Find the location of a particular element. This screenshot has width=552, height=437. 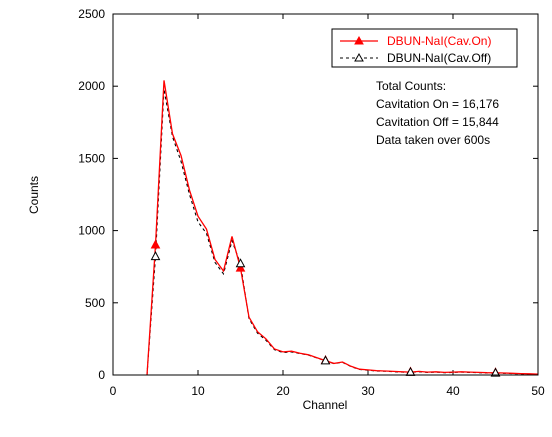

x-tick-label: 0 is located at coordinates (113, 391).